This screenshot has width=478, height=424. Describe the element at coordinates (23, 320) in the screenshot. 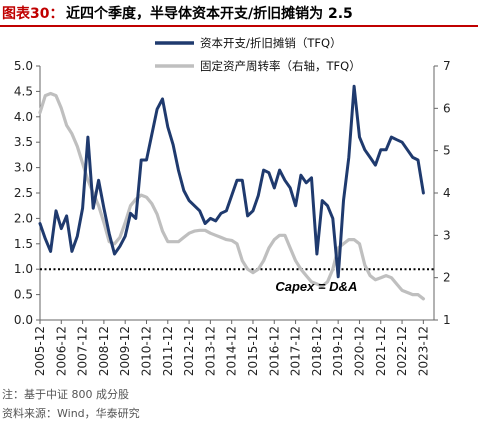

I see `y-left-tick-label: 0.0` at that location.